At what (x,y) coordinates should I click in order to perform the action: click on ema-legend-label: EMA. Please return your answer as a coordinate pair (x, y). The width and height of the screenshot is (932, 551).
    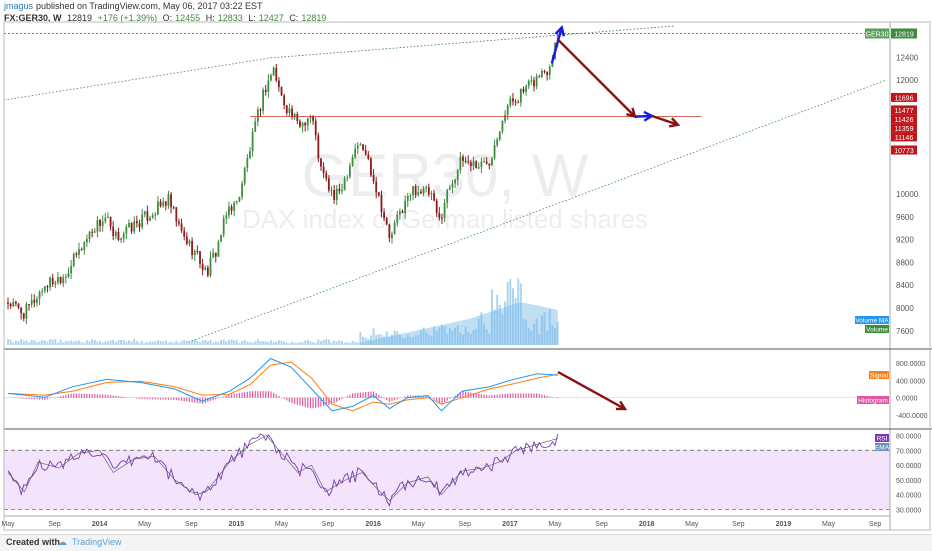
    Looking at the image, I should click on (882, 448).